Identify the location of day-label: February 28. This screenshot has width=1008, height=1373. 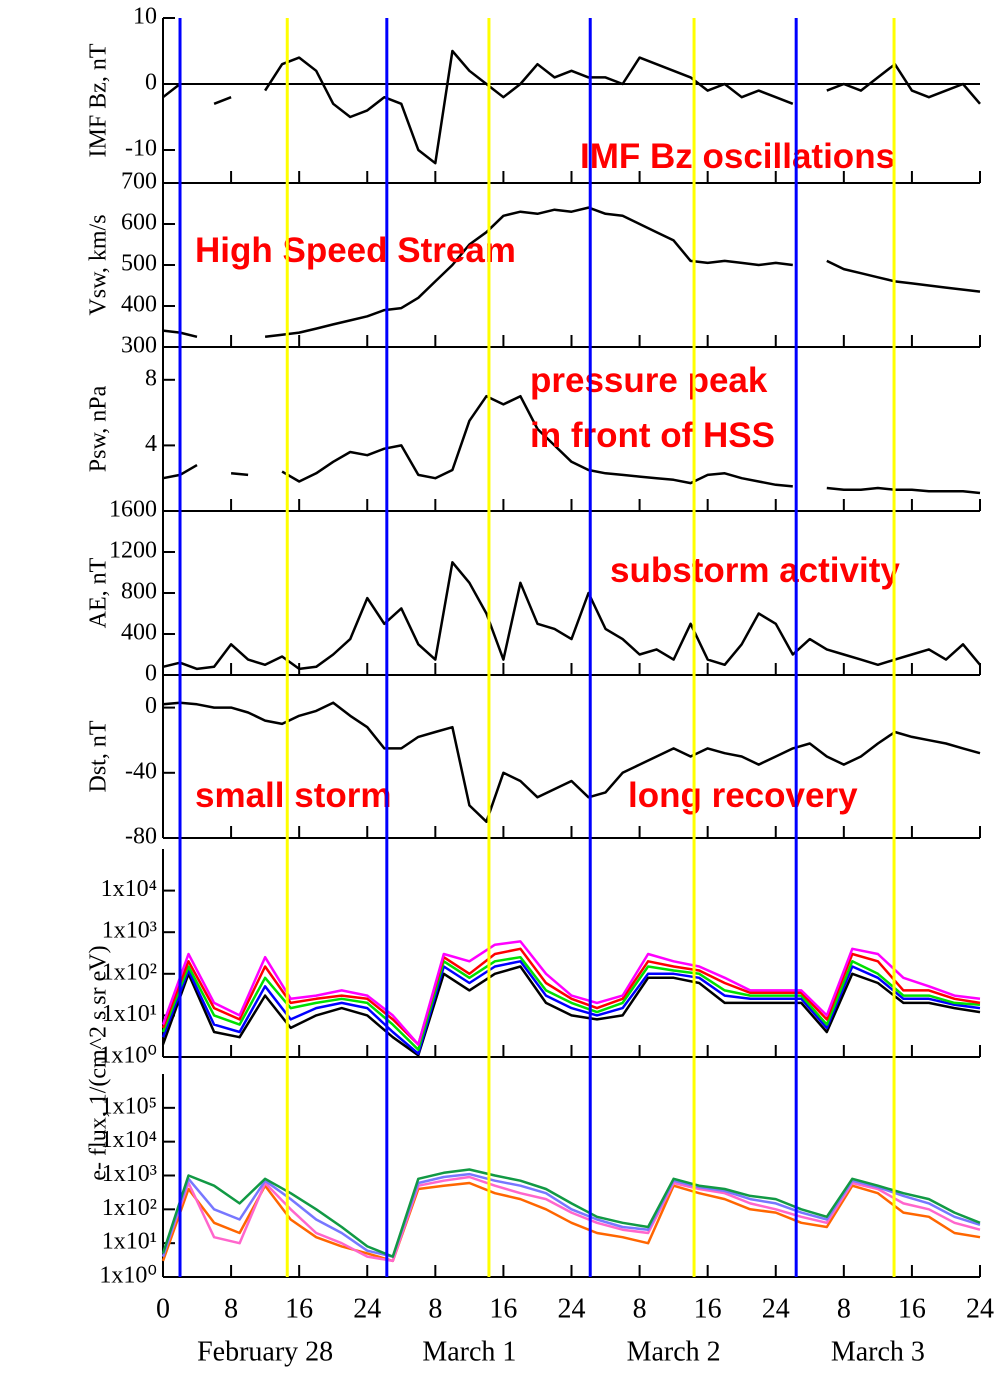
(265, 1351).